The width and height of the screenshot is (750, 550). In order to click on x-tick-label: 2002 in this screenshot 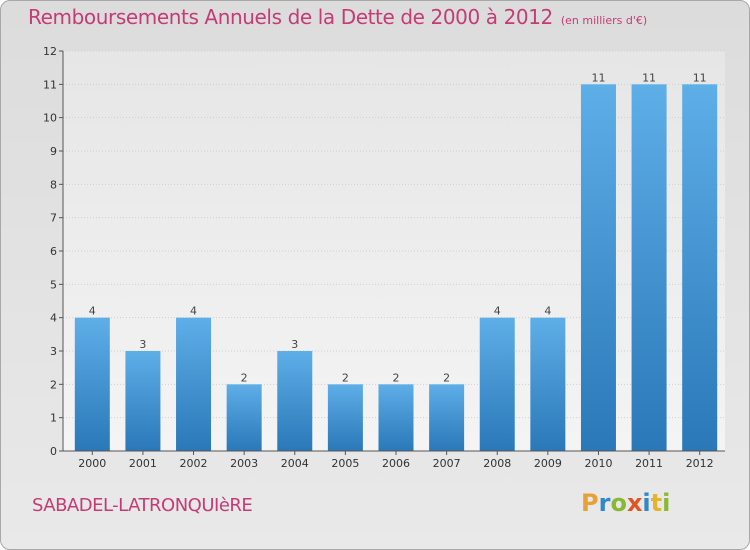, I will do `click(194, 463)`.